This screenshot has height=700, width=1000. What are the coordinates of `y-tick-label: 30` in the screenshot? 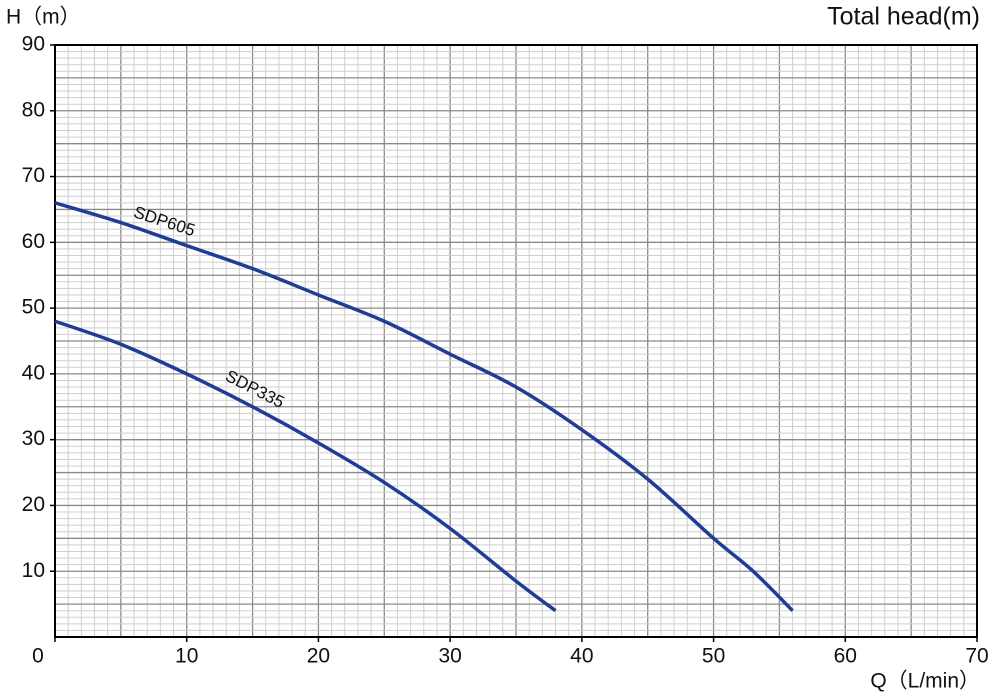 It's located at (33, 438).